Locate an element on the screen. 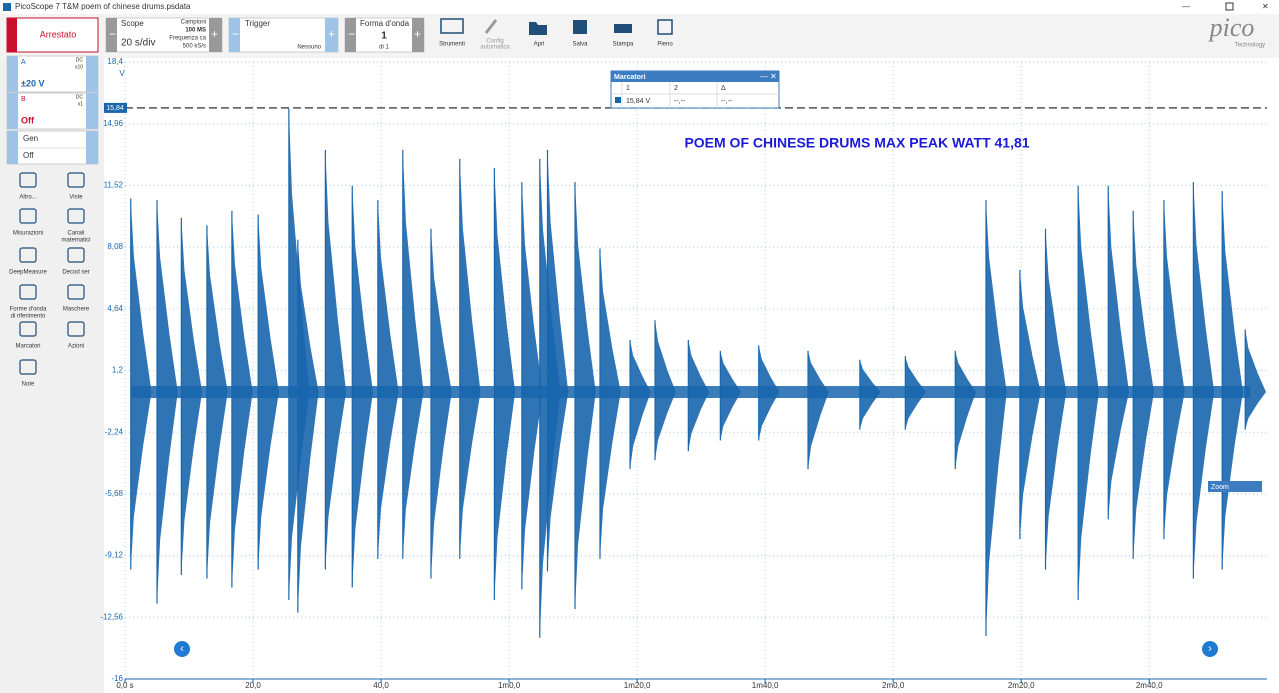 The width and height of the screenshot is (1279, 693). tool-label: Forme d'onda is located at coordinates (28, 310).